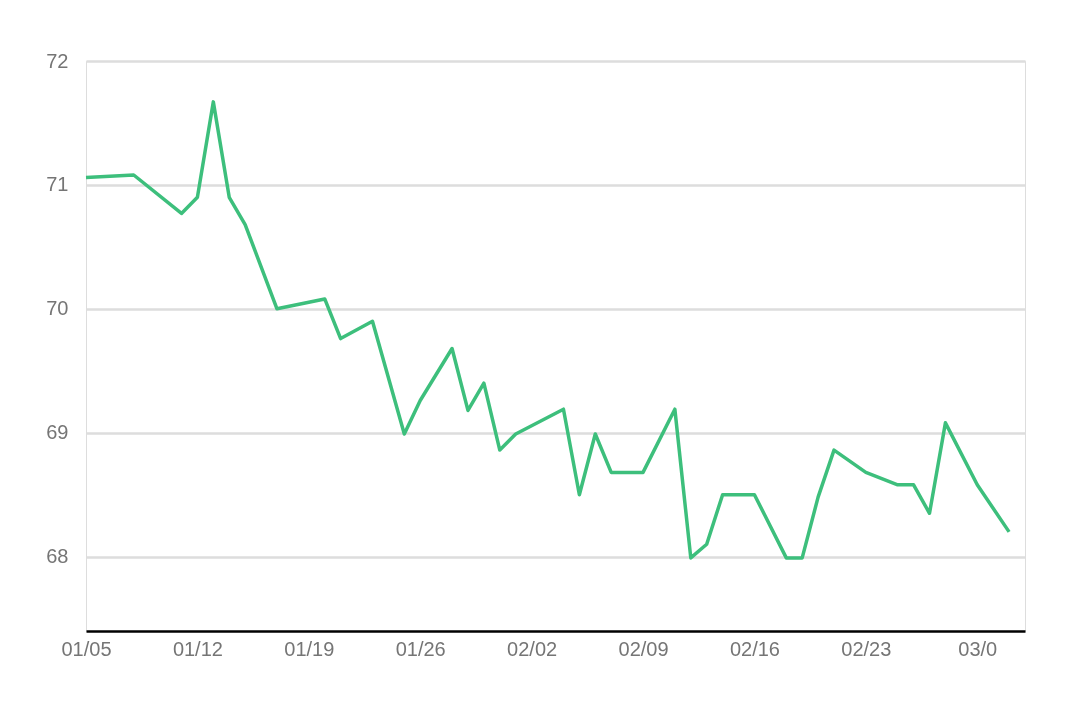  I want to click on x-tick-label: 02/02, so click(532, 648).